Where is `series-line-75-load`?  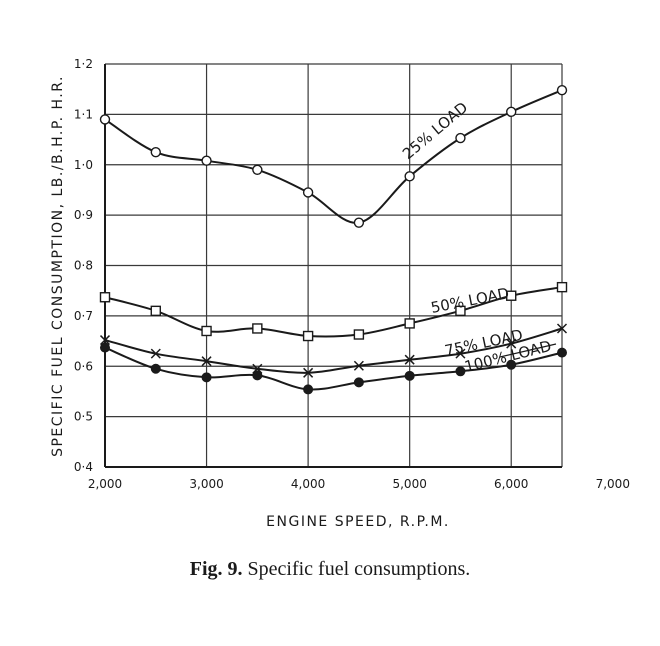 series-line-75-load is located at coordinates (333, 350).